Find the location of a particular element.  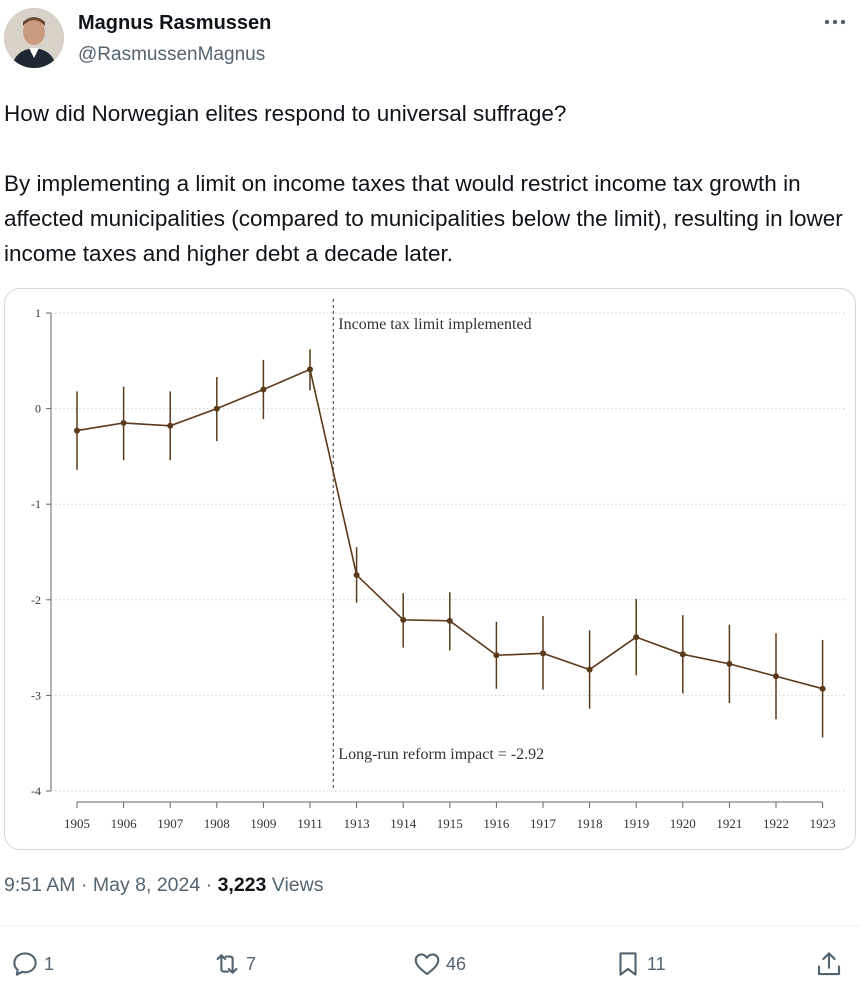

like-count: 46 is located at coordinates (456, 963).